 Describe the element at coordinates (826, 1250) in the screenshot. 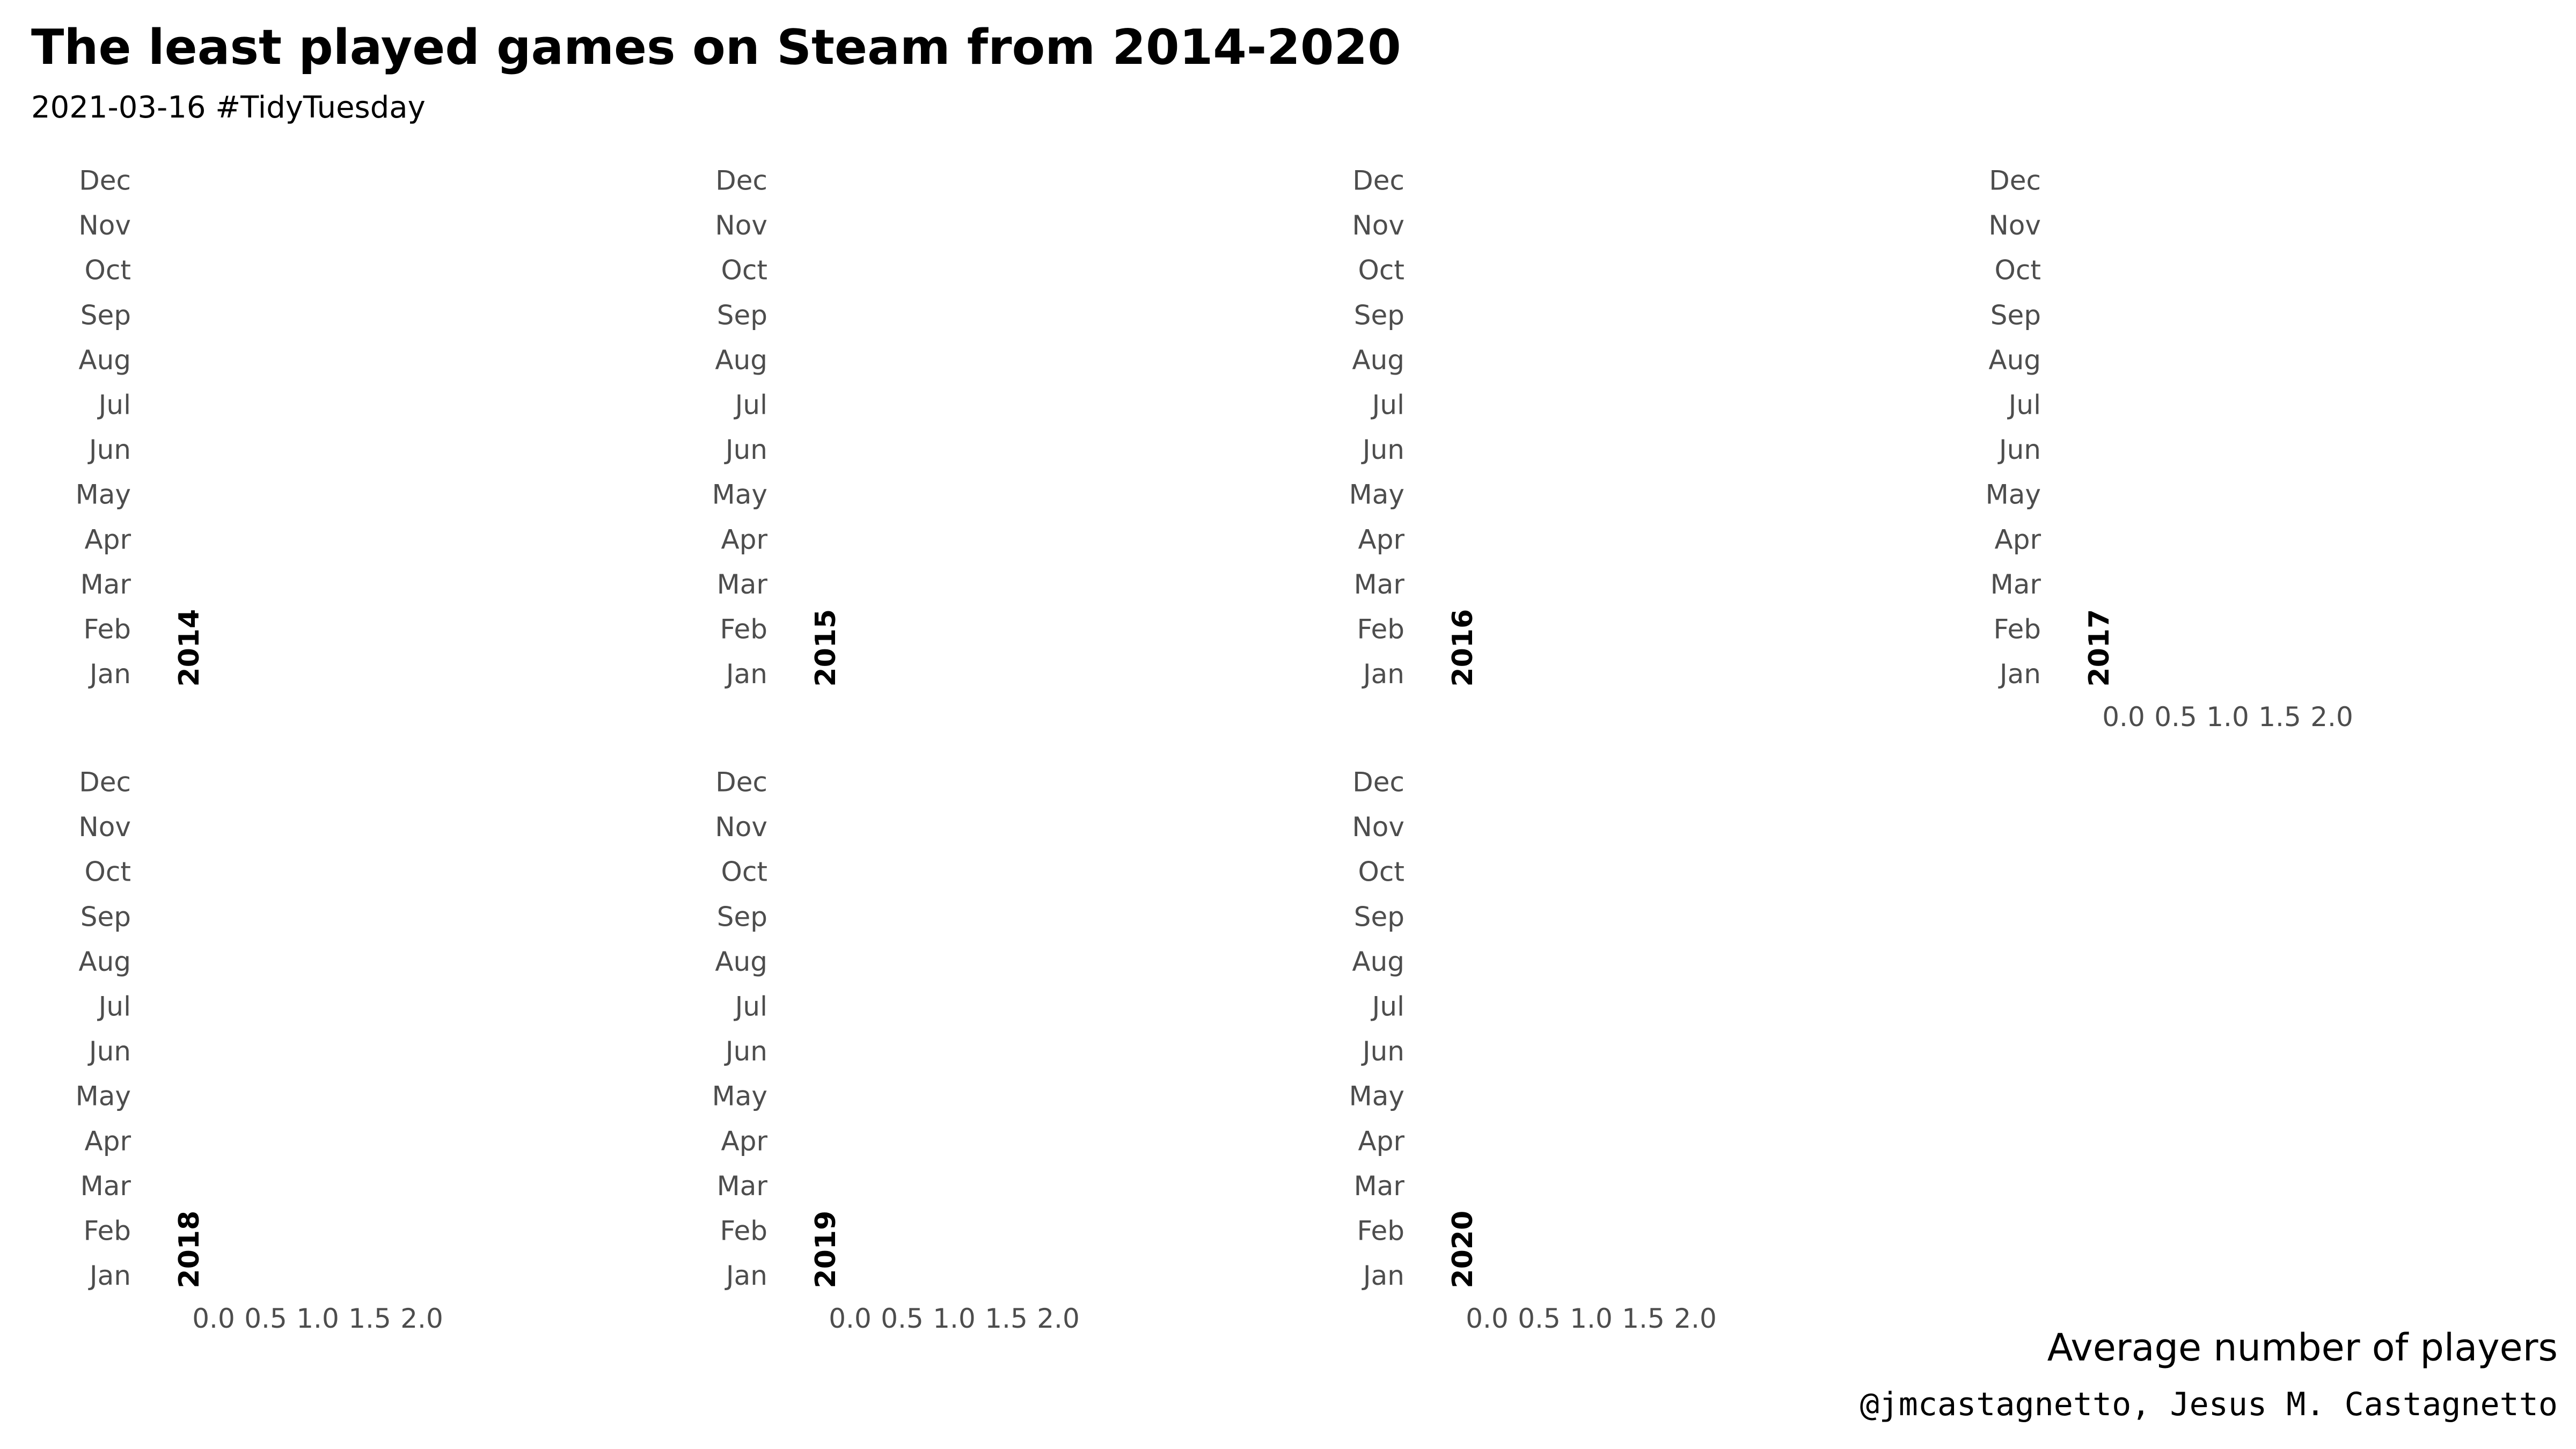

I see `facet-strip-label: 2019` at that location.